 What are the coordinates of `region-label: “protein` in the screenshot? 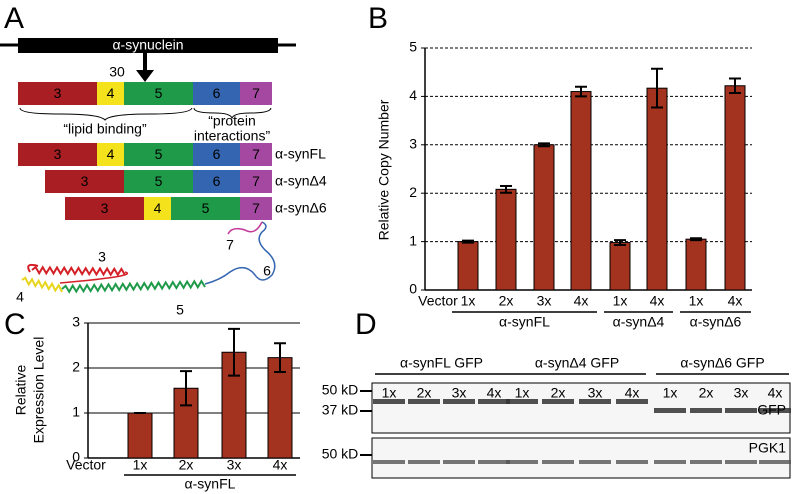 It's located at (231, 121).